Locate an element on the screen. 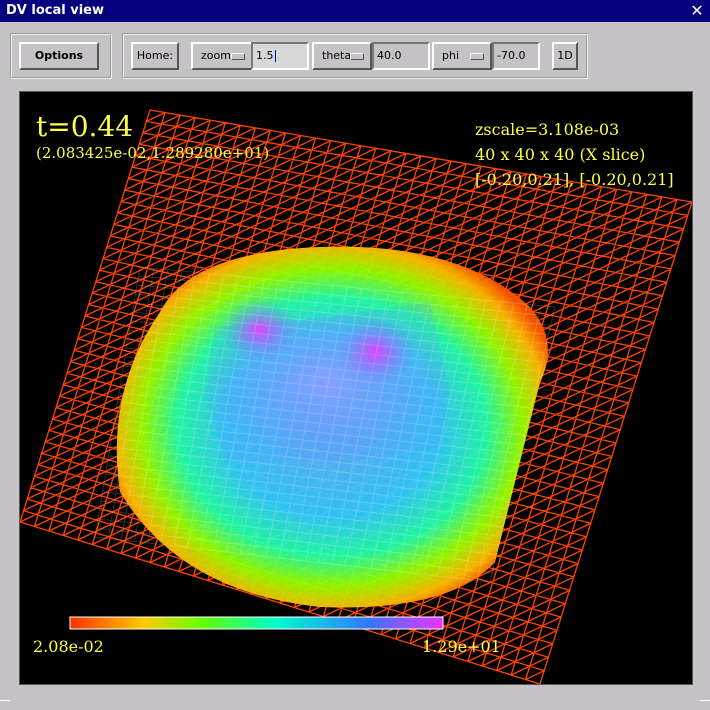 This screenshot has width=710, height=710. resize-handle-left is located at coordinates (5, 704).